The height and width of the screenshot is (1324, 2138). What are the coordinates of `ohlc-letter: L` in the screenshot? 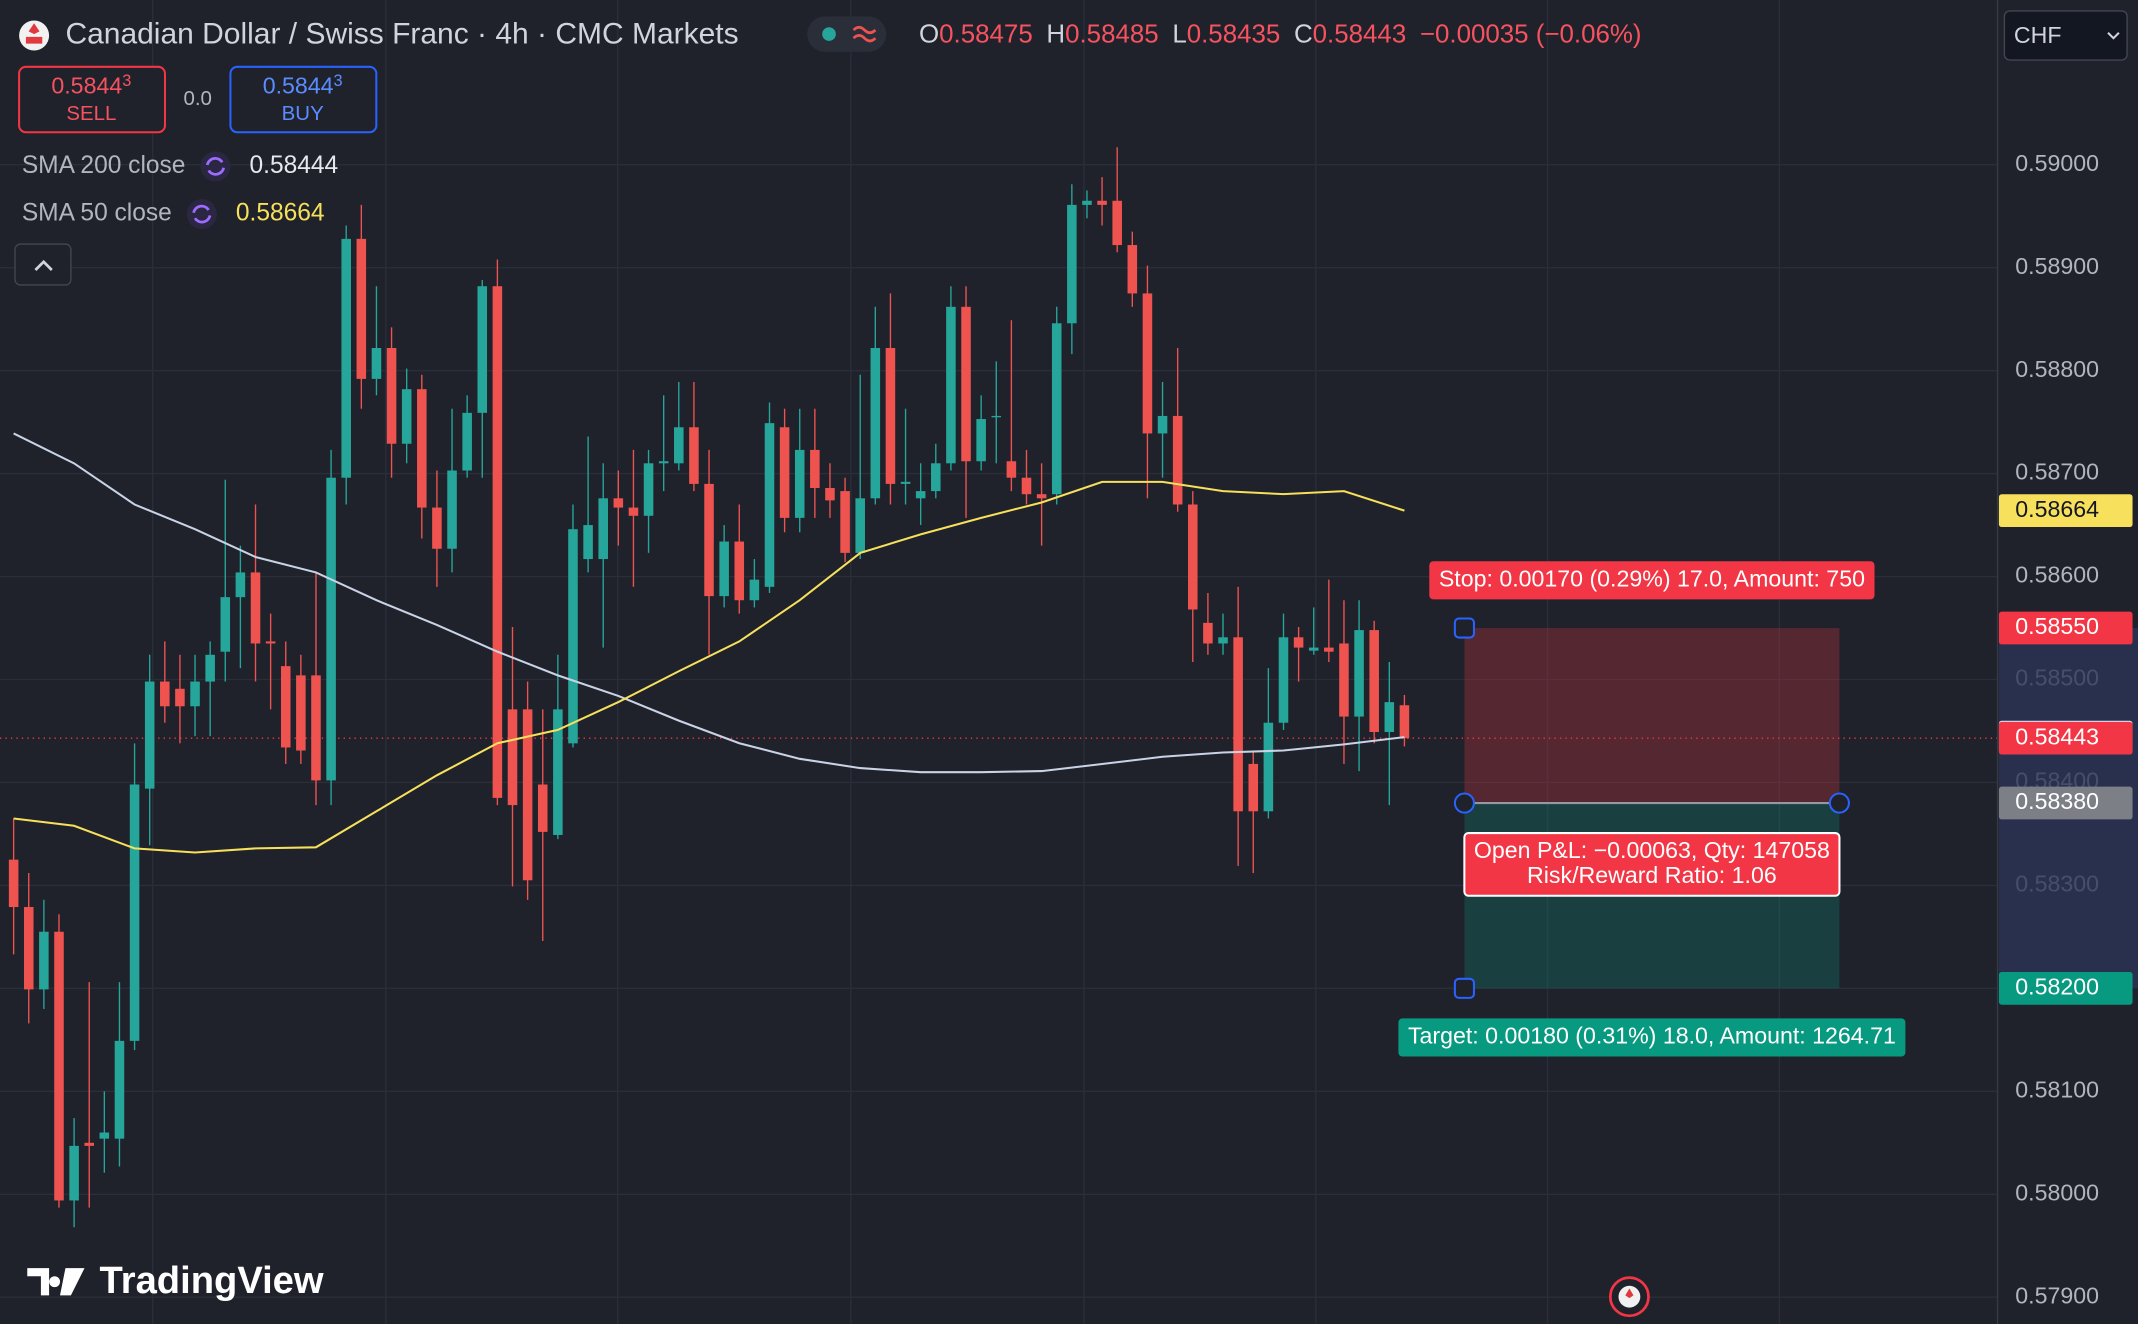 It's located at (1179, 34).